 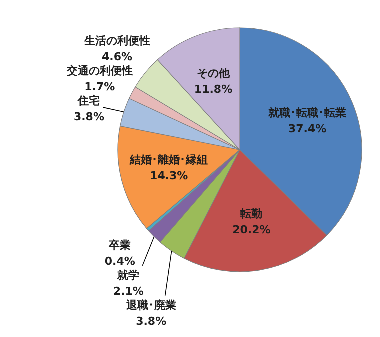 What do you see at coordinates (307, 113) in the screenshot?
I see `slice-label: 就職･転職･転業` at bounding box center [307, 113].